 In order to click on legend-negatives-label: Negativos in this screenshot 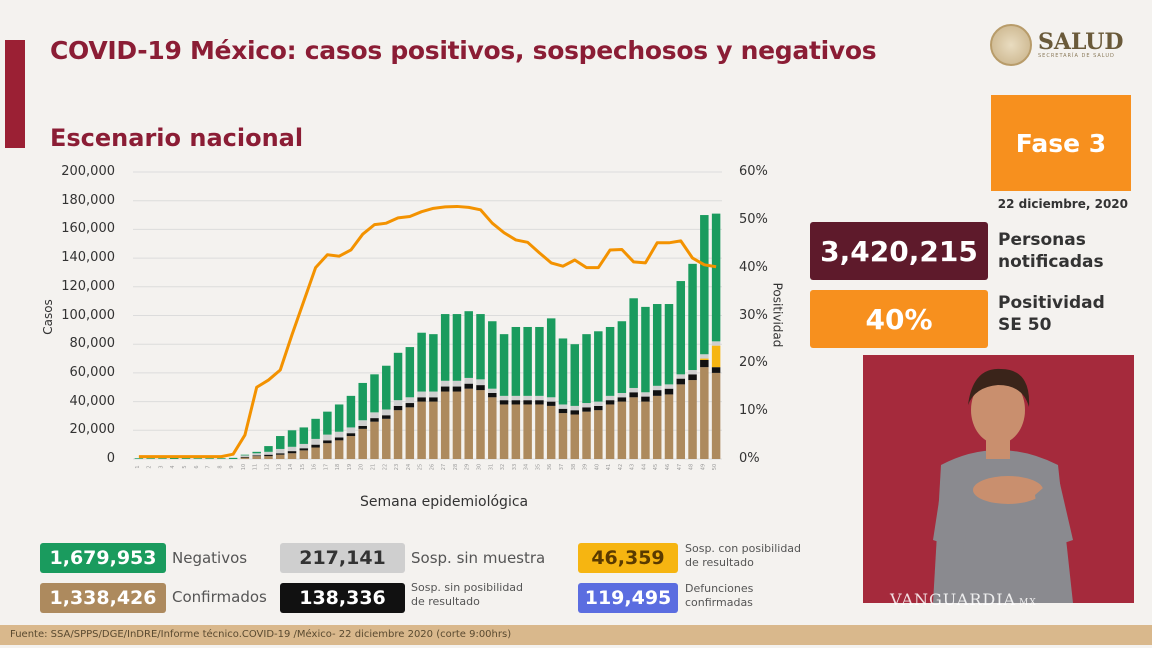, I will do `click(210, 558)`.